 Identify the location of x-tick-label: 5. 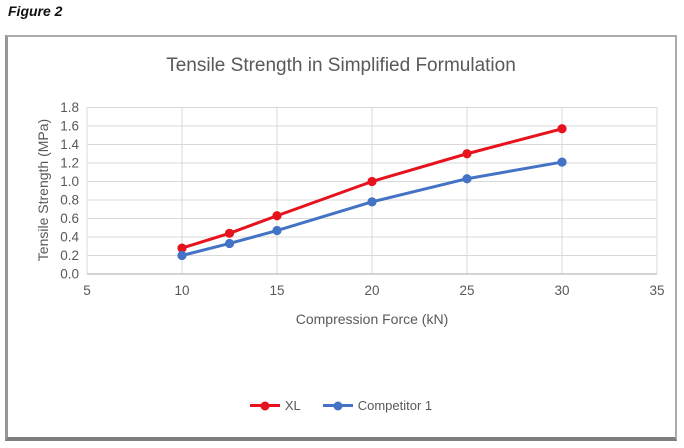
(87, 290).